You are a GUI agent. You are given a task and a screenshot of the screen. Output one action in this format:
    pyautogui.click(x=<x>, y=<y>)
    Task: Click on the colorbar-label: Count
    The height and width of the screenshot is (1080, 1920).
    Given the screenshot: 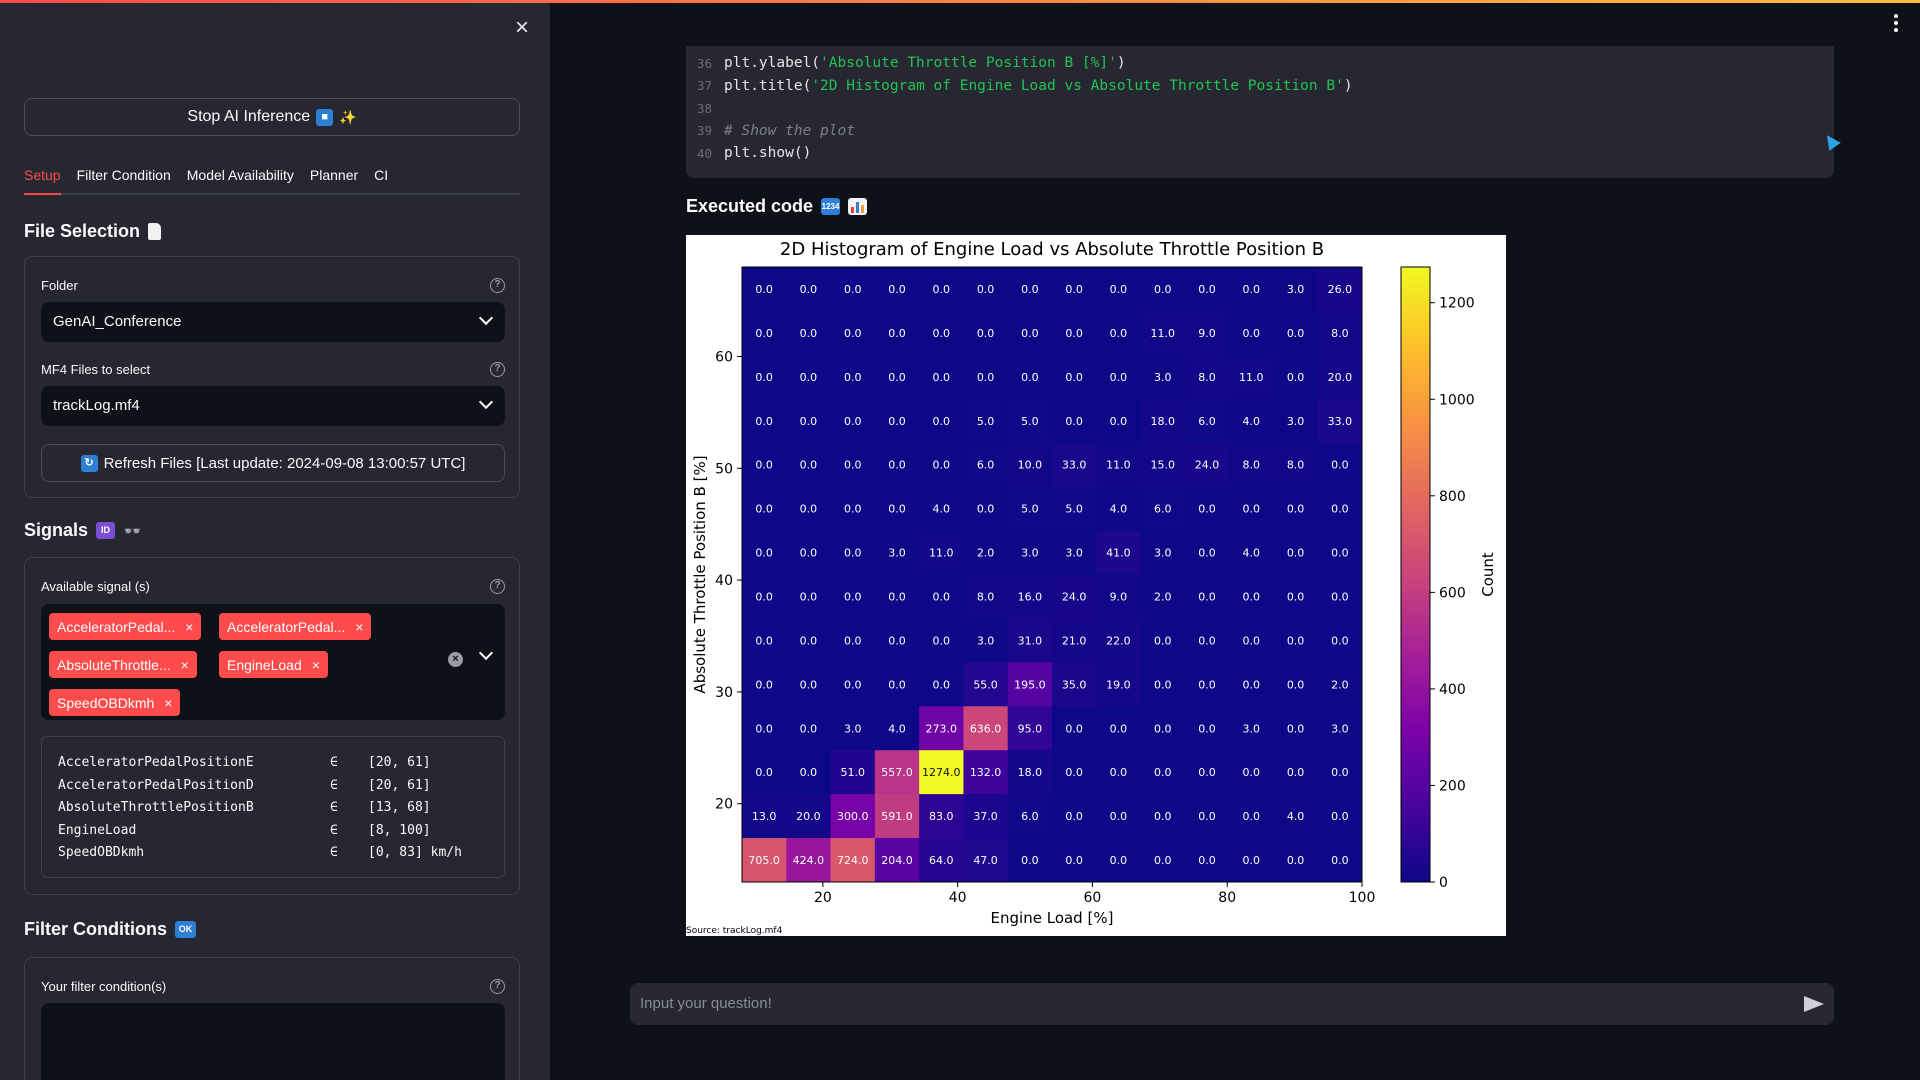 What is the action you would take?
    pyautogui.click(x=1488, y=574)
    